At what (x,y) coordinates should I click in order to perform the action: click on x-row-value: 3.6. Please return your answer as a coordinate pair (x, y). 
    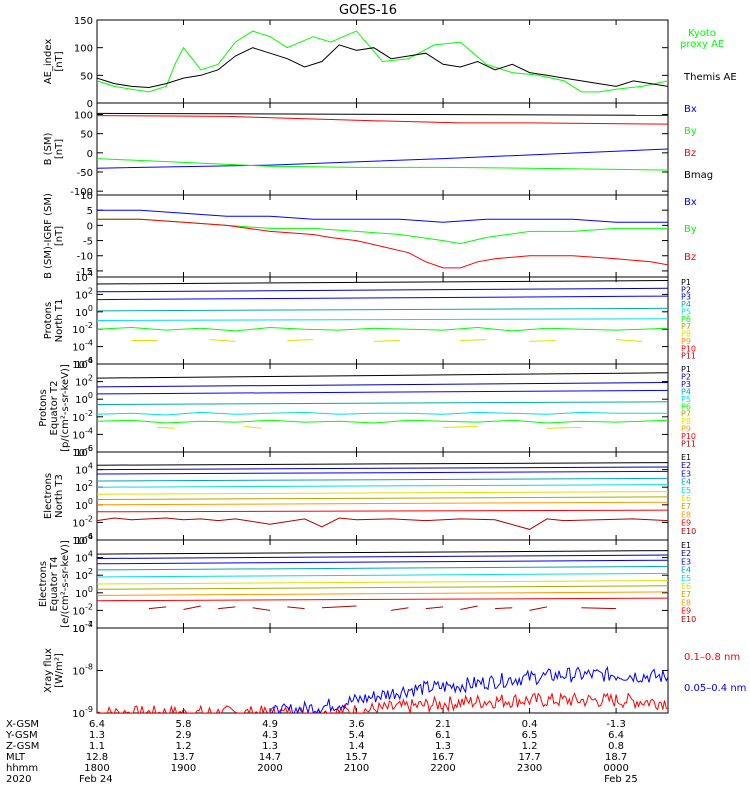
    Looking at the image, I should click on (357, 724).